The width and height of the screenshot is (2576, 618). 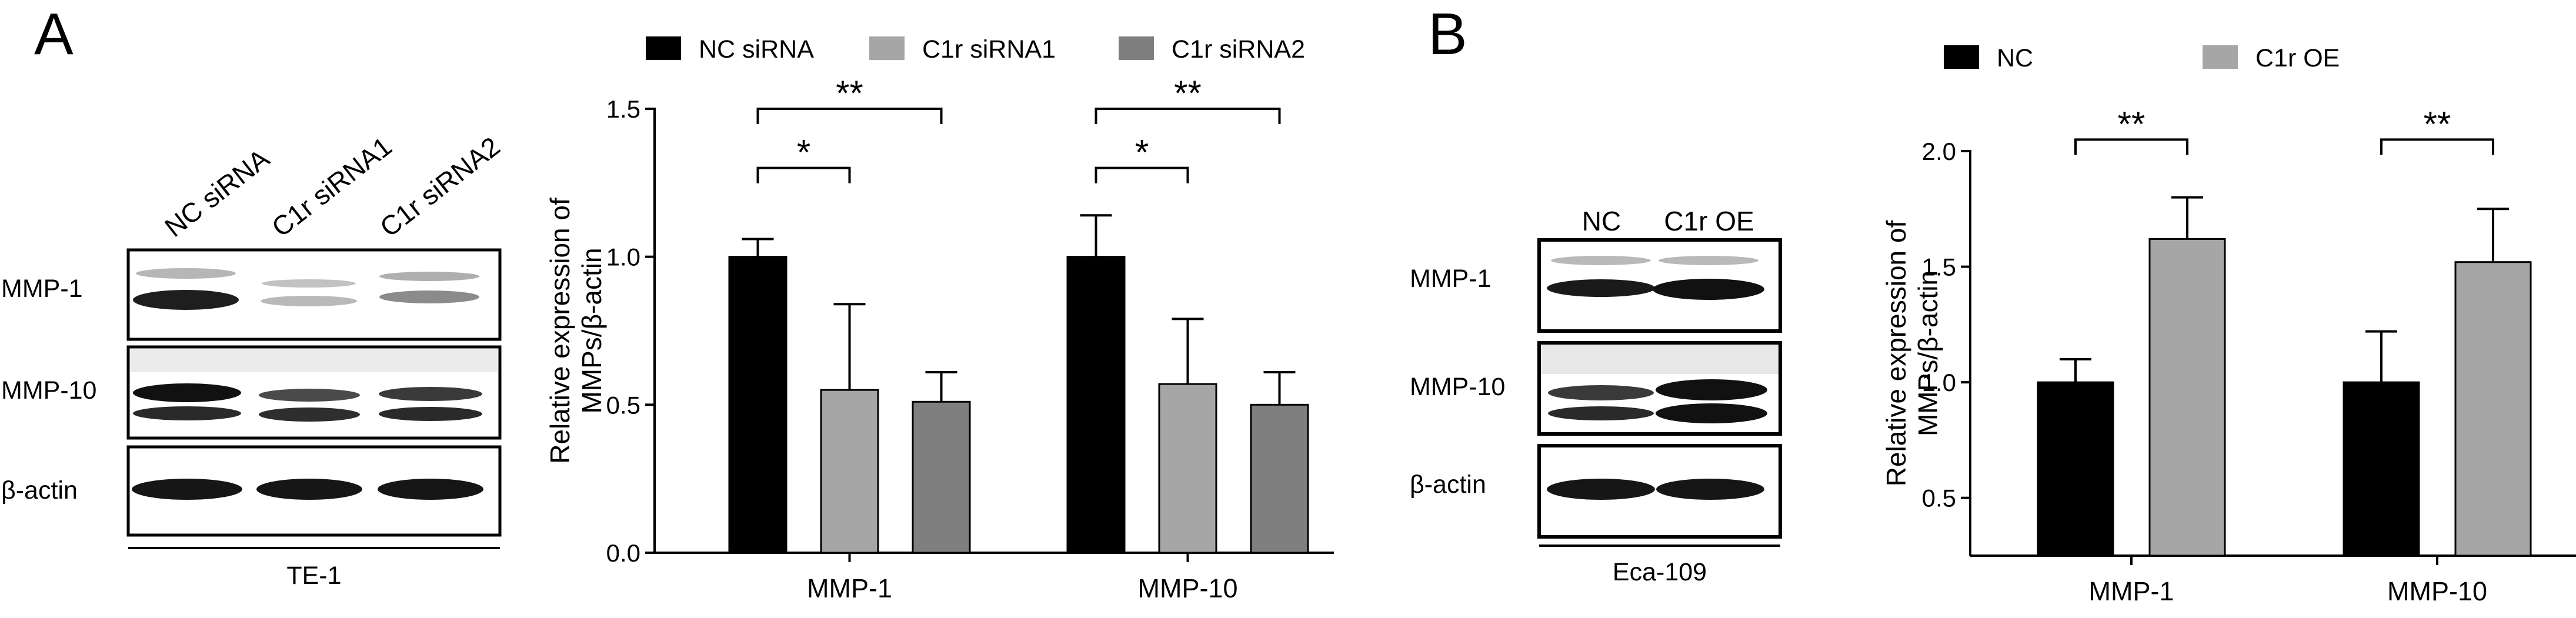 I want to click on panel-letter-a: A, so click(x=54, y=34).